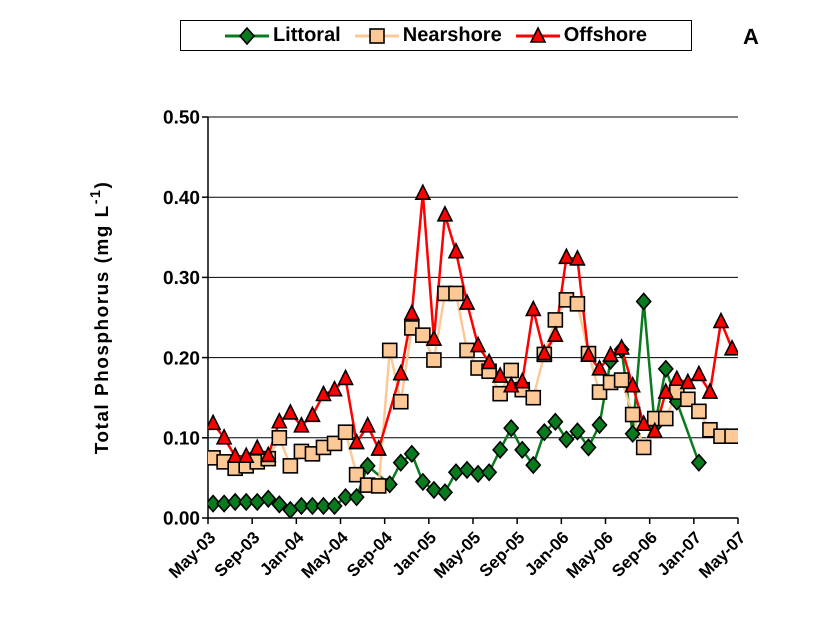 Image resolution: width=836 pixels, height=617 pixels. I want to click on y-tick-label: 0.40, so click(181, 198).